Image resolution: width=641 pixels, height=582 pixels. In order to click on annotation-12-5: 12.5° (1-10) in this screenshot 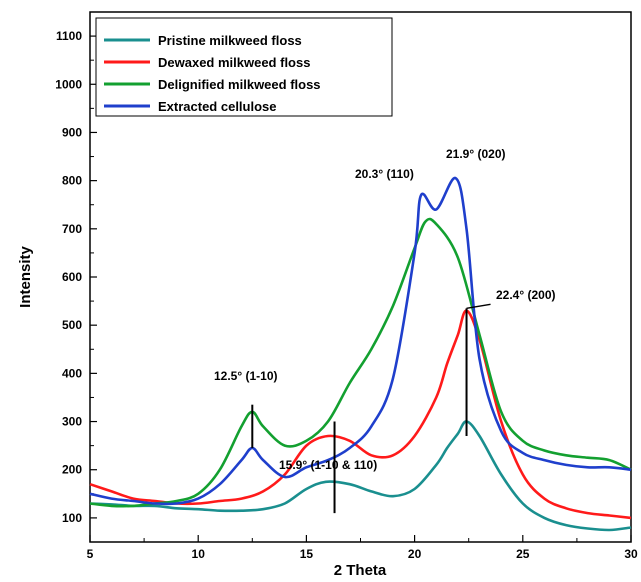, I will do `click(246, 376)`.